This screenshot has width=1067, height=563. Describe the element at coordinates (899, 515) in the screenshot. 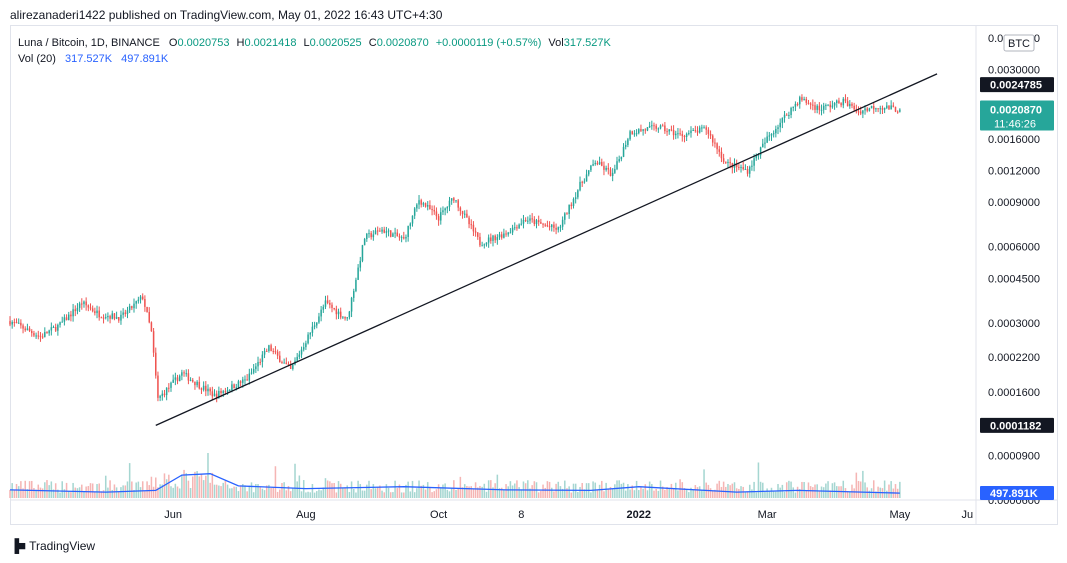

I see `time-tick-label: May` at that location.